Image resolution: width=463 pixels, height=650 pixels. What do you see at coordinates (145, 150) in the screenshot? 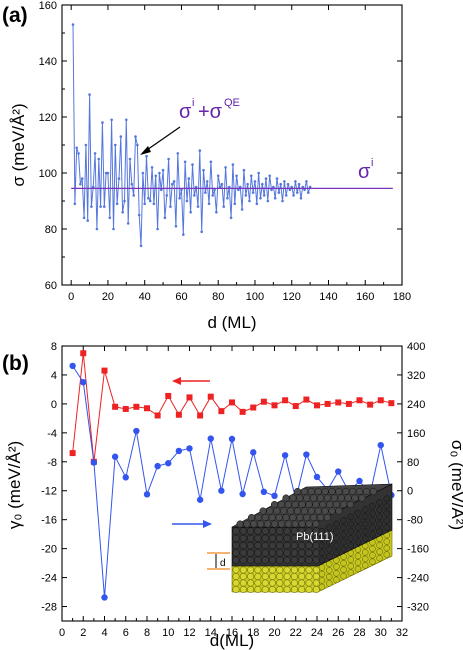
I see `annotation-arrowhead` at bounding box center [145, 150].